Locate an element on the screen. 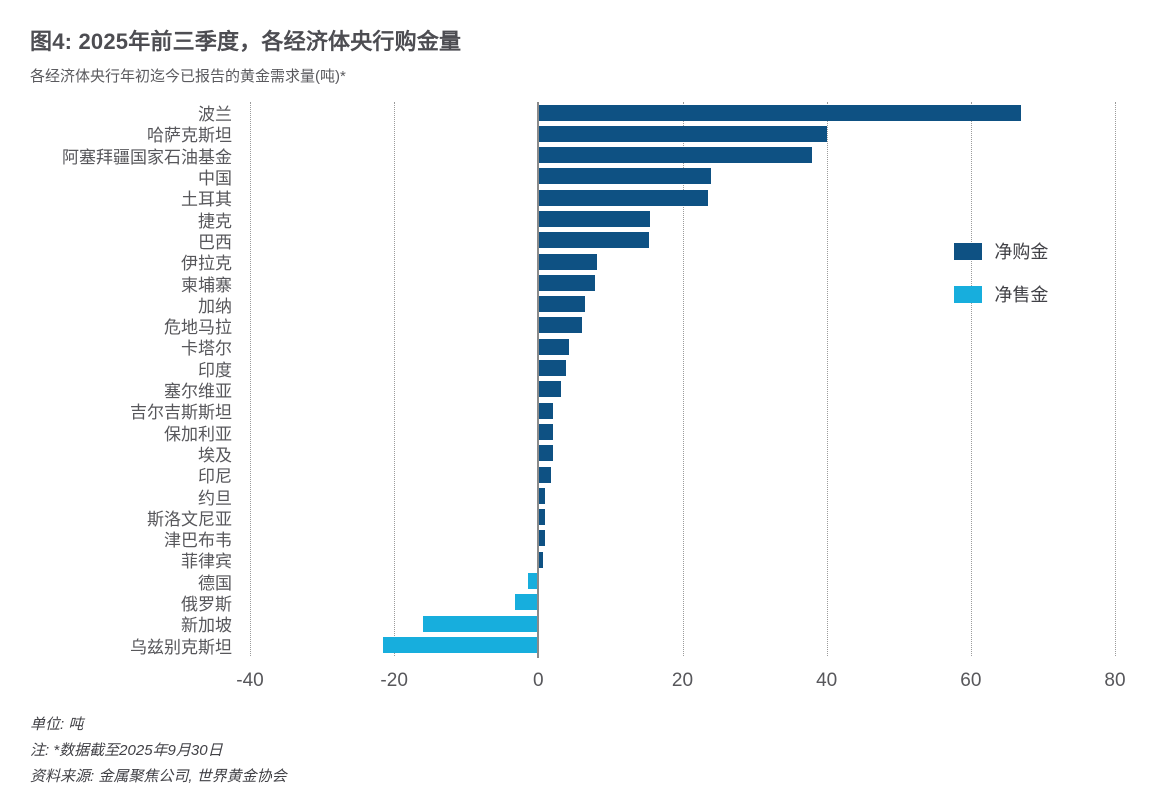 The image size is (1170, 806). bar-row: 俄罗斯 is located at coordinates (572, 603).